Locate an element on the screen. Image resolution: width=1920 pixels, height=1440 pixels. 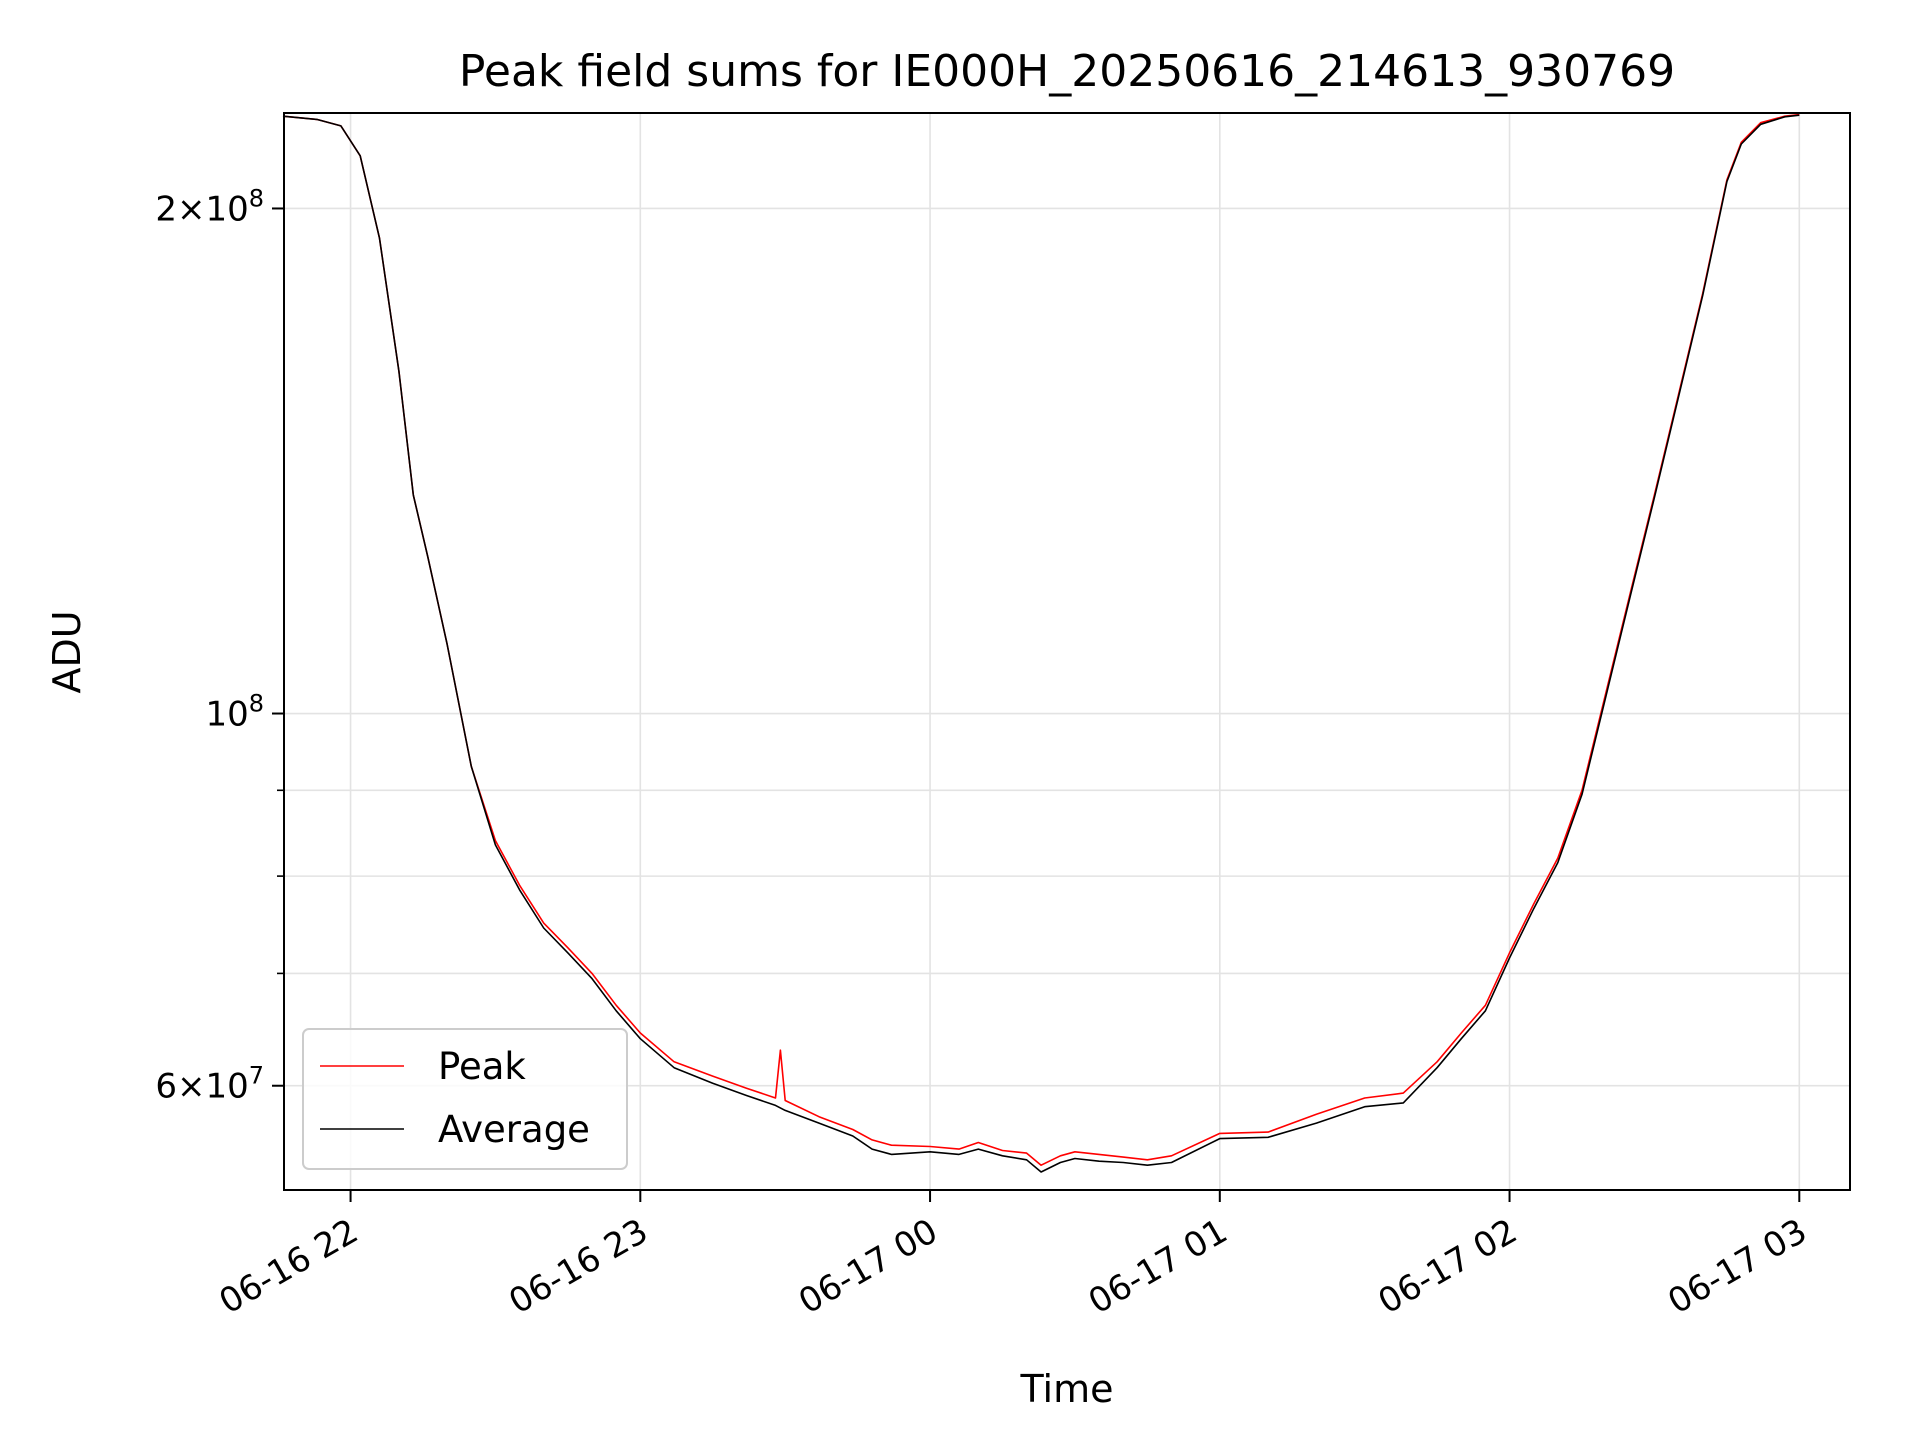
legend-label-peak: Peak is located at coordinates (482, 1066).